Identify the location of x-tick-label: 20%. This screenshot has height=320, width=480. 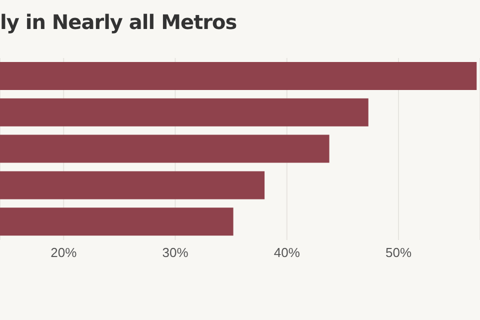
(64, 252).